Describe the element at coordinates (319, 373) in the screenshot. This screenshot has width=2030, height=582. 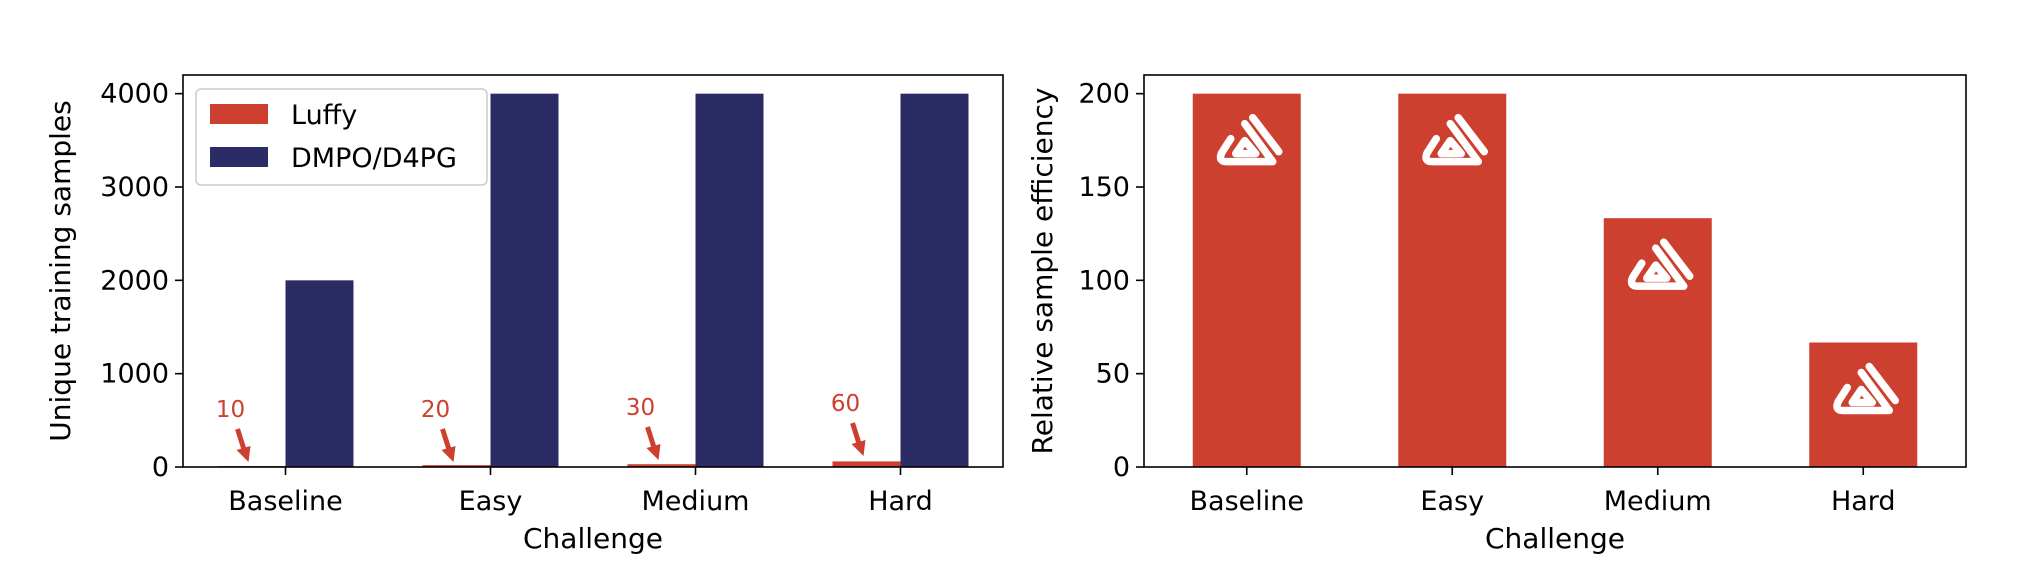
I see `dmpo-bar-baseline` at that location.